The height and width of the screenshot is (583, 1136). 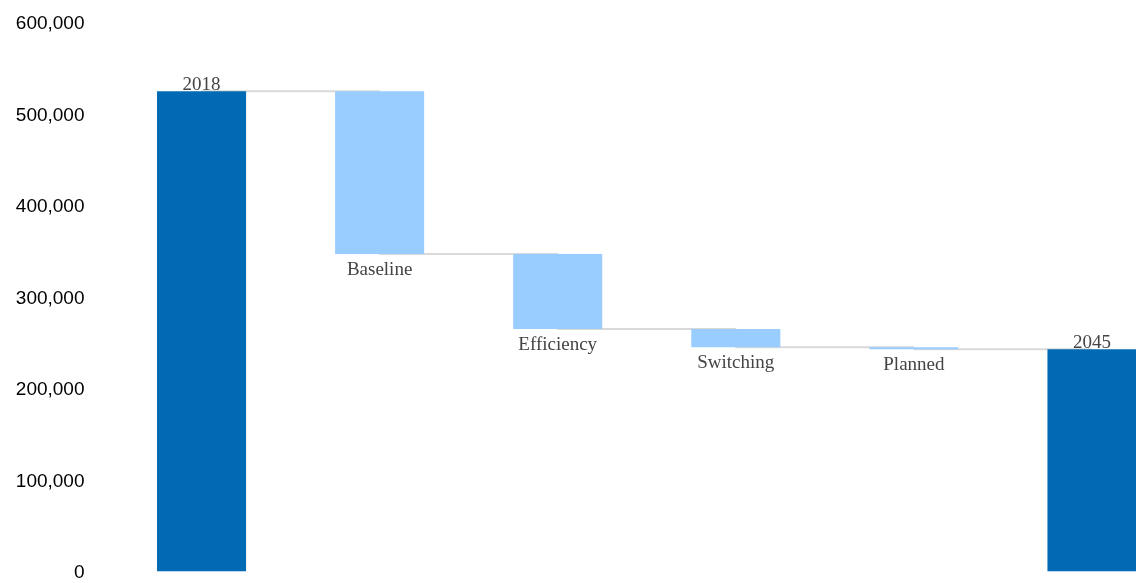 What do you see at coordinates (558, 344) in the screenshot?
I see `x-tick-label: Efficiency` at bounding box center [558, 344].